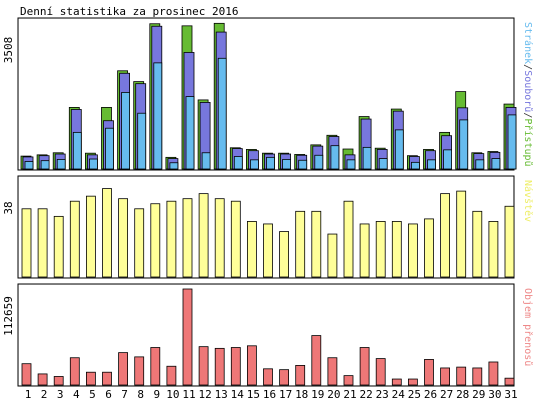 The width and height of the screenshot is (533, 405). Describe the element at coordinates (365, 394) in the screenshot. I see `x-tick-label-day-22: 22` at that location.